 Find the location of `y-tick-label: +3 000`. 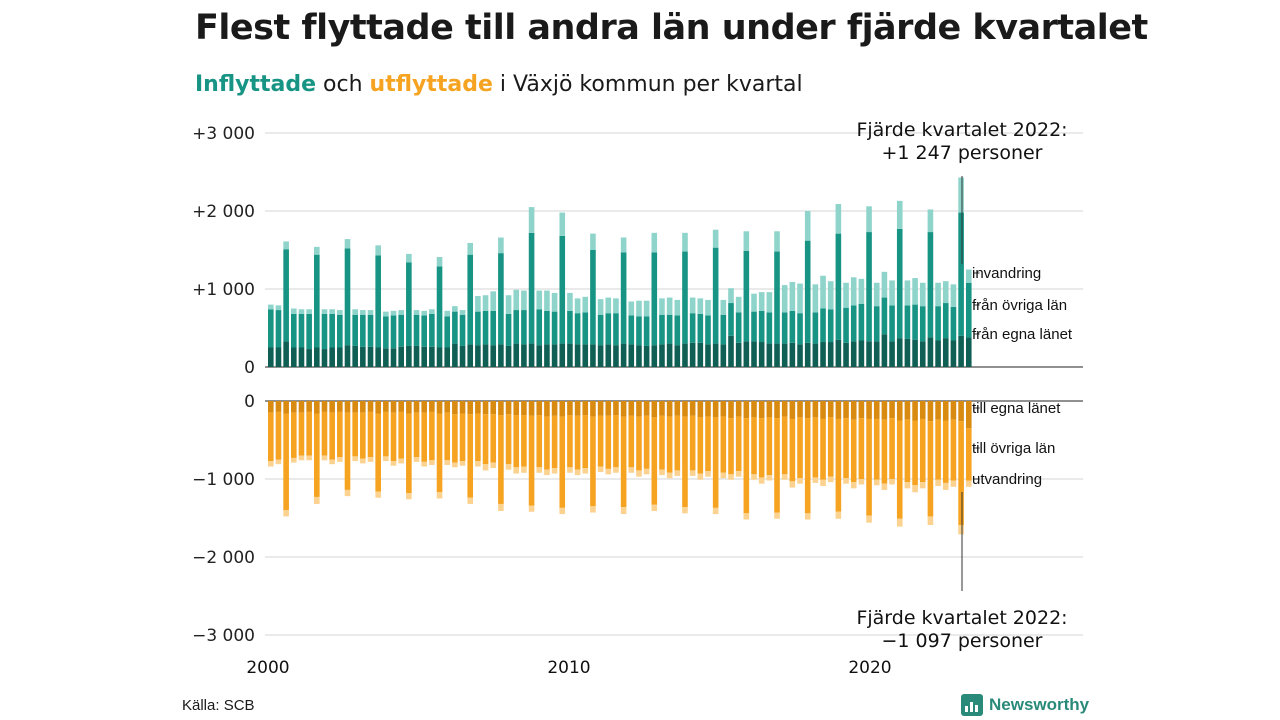

y-tick-label: +3 000 is located at coordinates (223, 134).